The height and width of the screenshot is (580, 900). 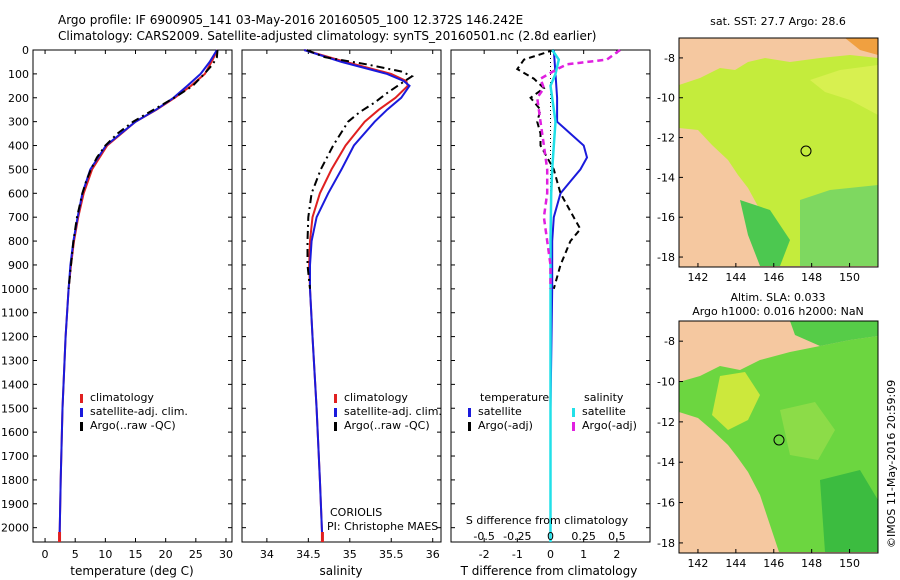 I want to click on depth-tick-label: 200, so click(x=18, y=98).